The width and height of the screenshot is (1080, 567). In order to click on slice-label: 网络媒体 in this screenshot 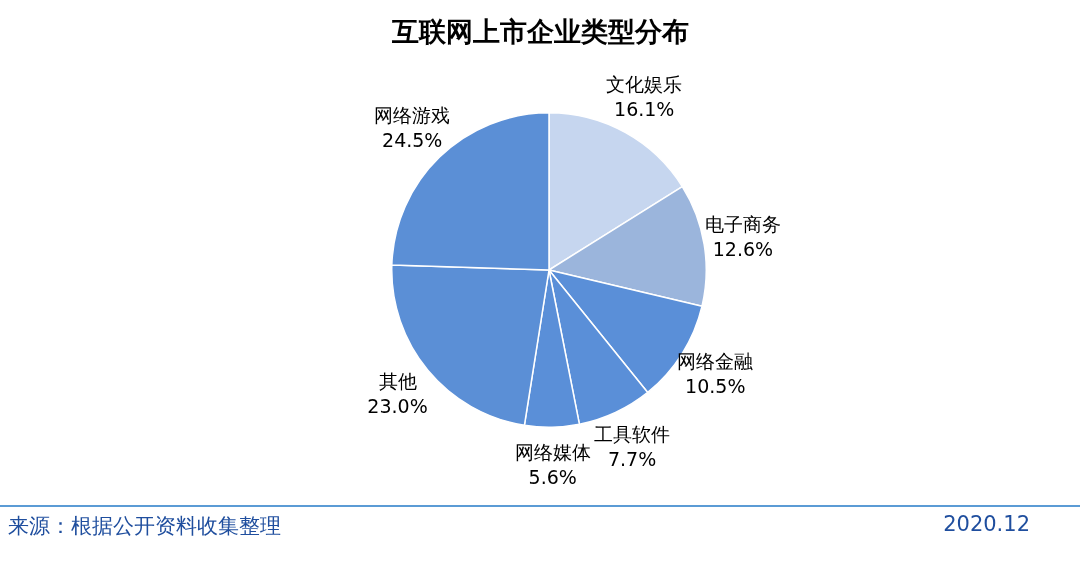, I will do `click(552, 452)`.